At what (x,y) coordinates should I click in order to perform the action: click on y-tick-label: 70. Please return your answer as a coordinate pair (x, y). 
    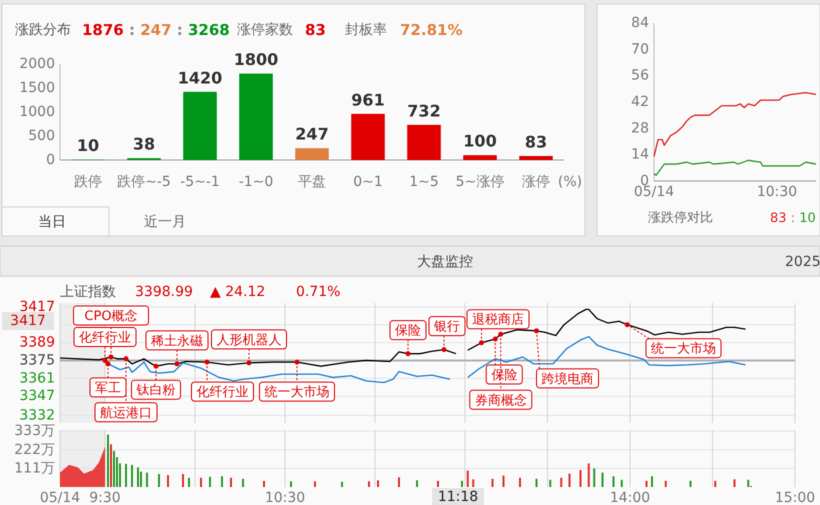
    Looking at the image, I should click on (640, 49).